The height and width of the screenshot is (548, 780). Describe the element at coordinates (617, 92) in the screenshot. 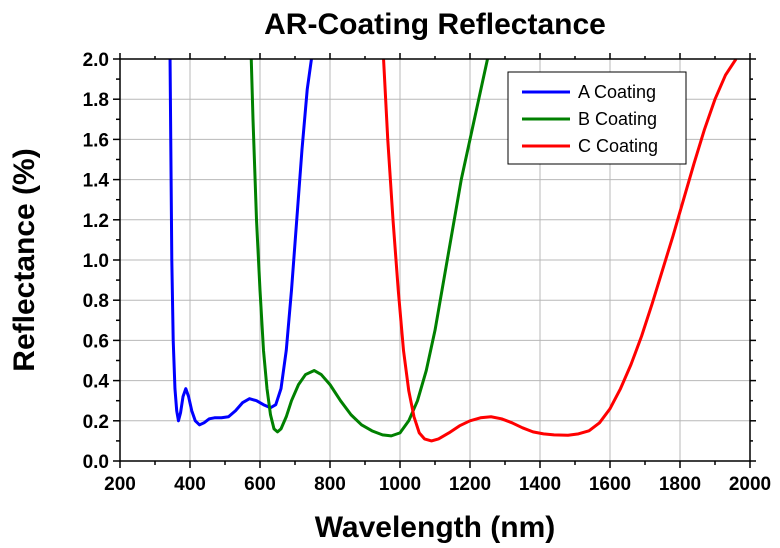

I see `legend-label-a-coating: A Coating` at that location.